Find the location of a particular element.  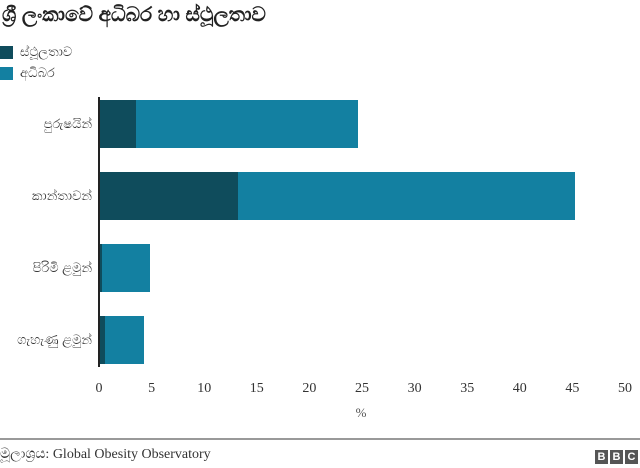

legend-swatch-obesity is located at coordinates (6, 52).